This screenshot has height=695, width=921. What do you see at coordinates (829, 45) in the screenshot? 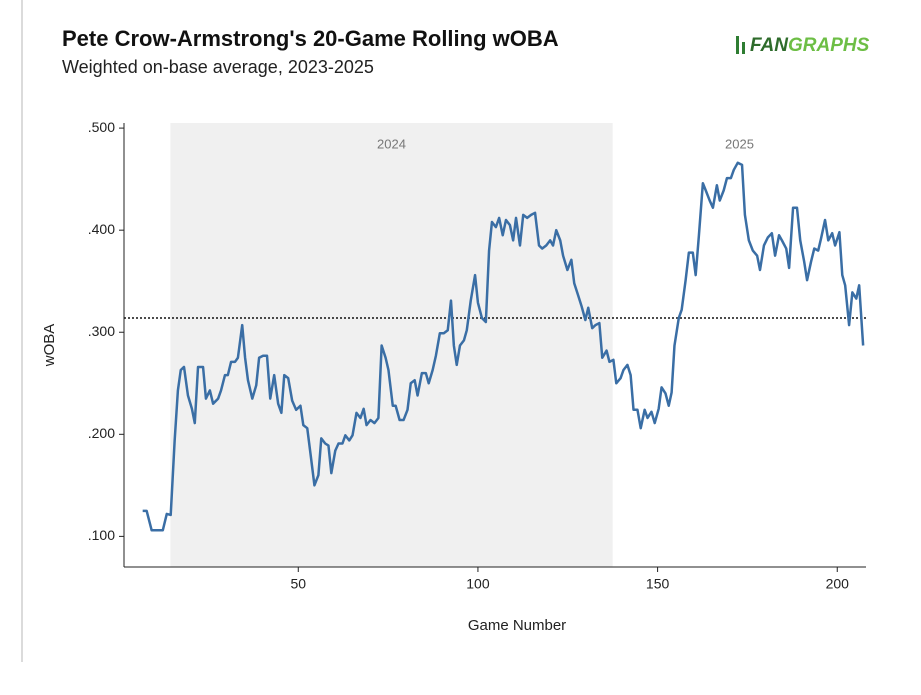
I see `logo-part: GRAPHS` at bounding box center [829, 45].